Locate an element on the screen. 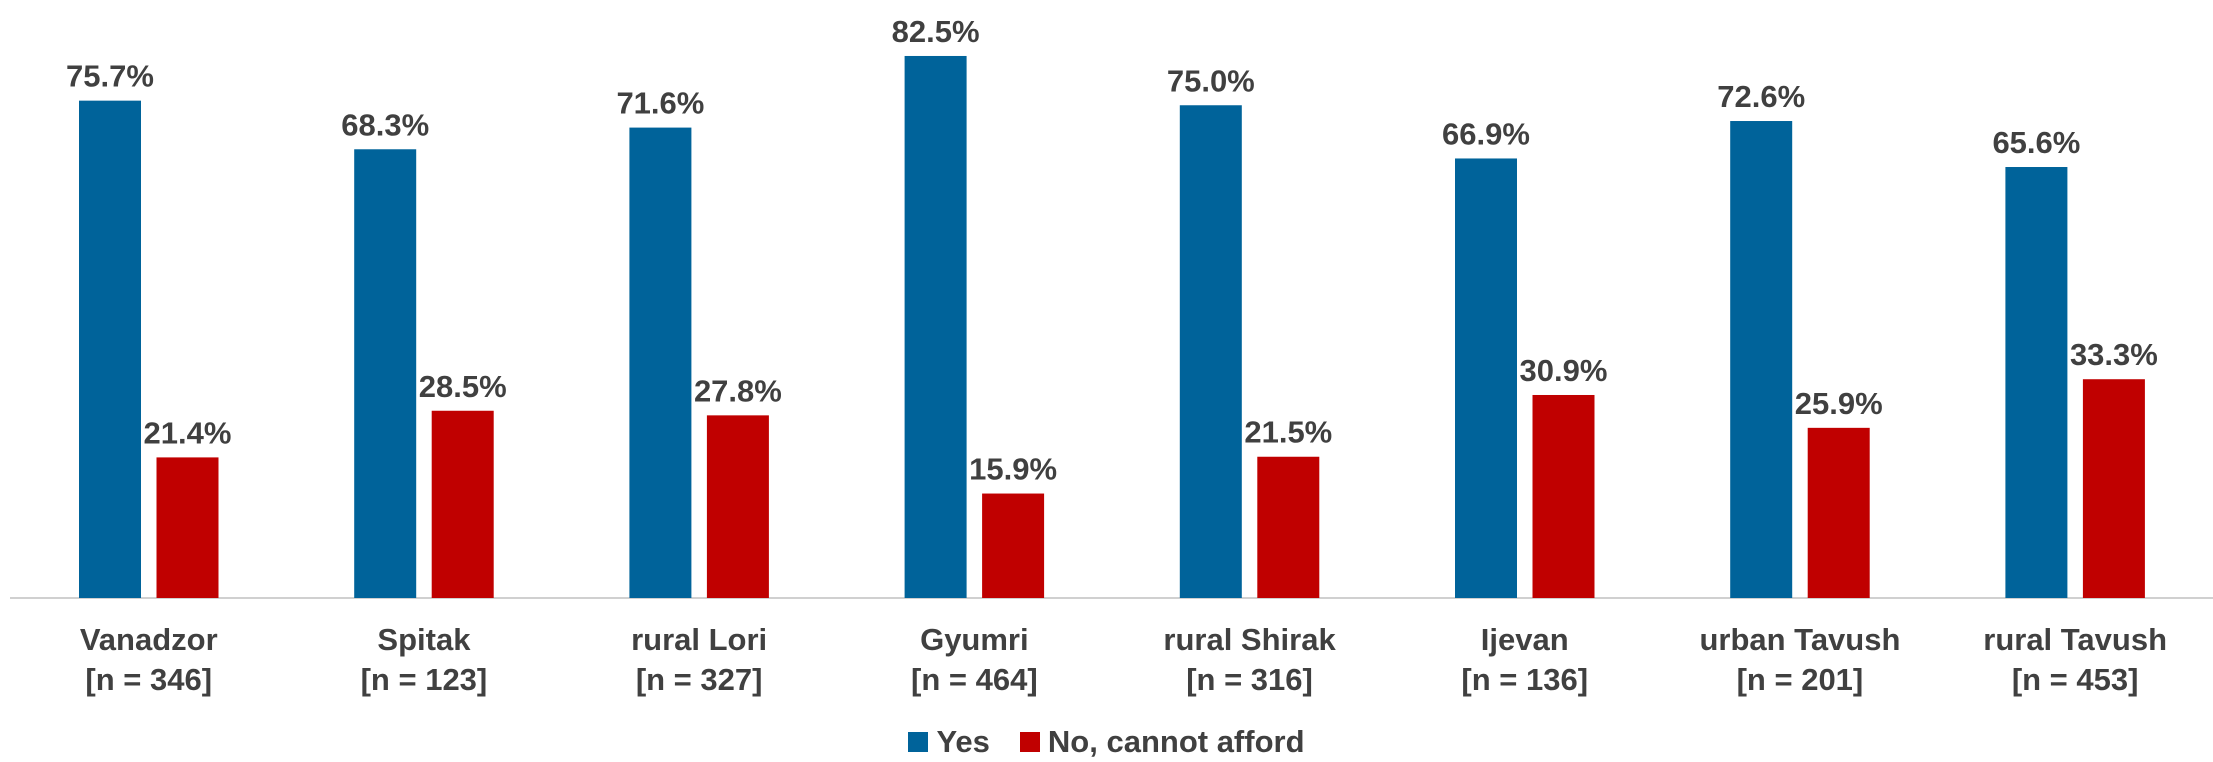 This screenshot has width=2213, height=762. data-label: 82.5% is located at coordinates (936, 31).